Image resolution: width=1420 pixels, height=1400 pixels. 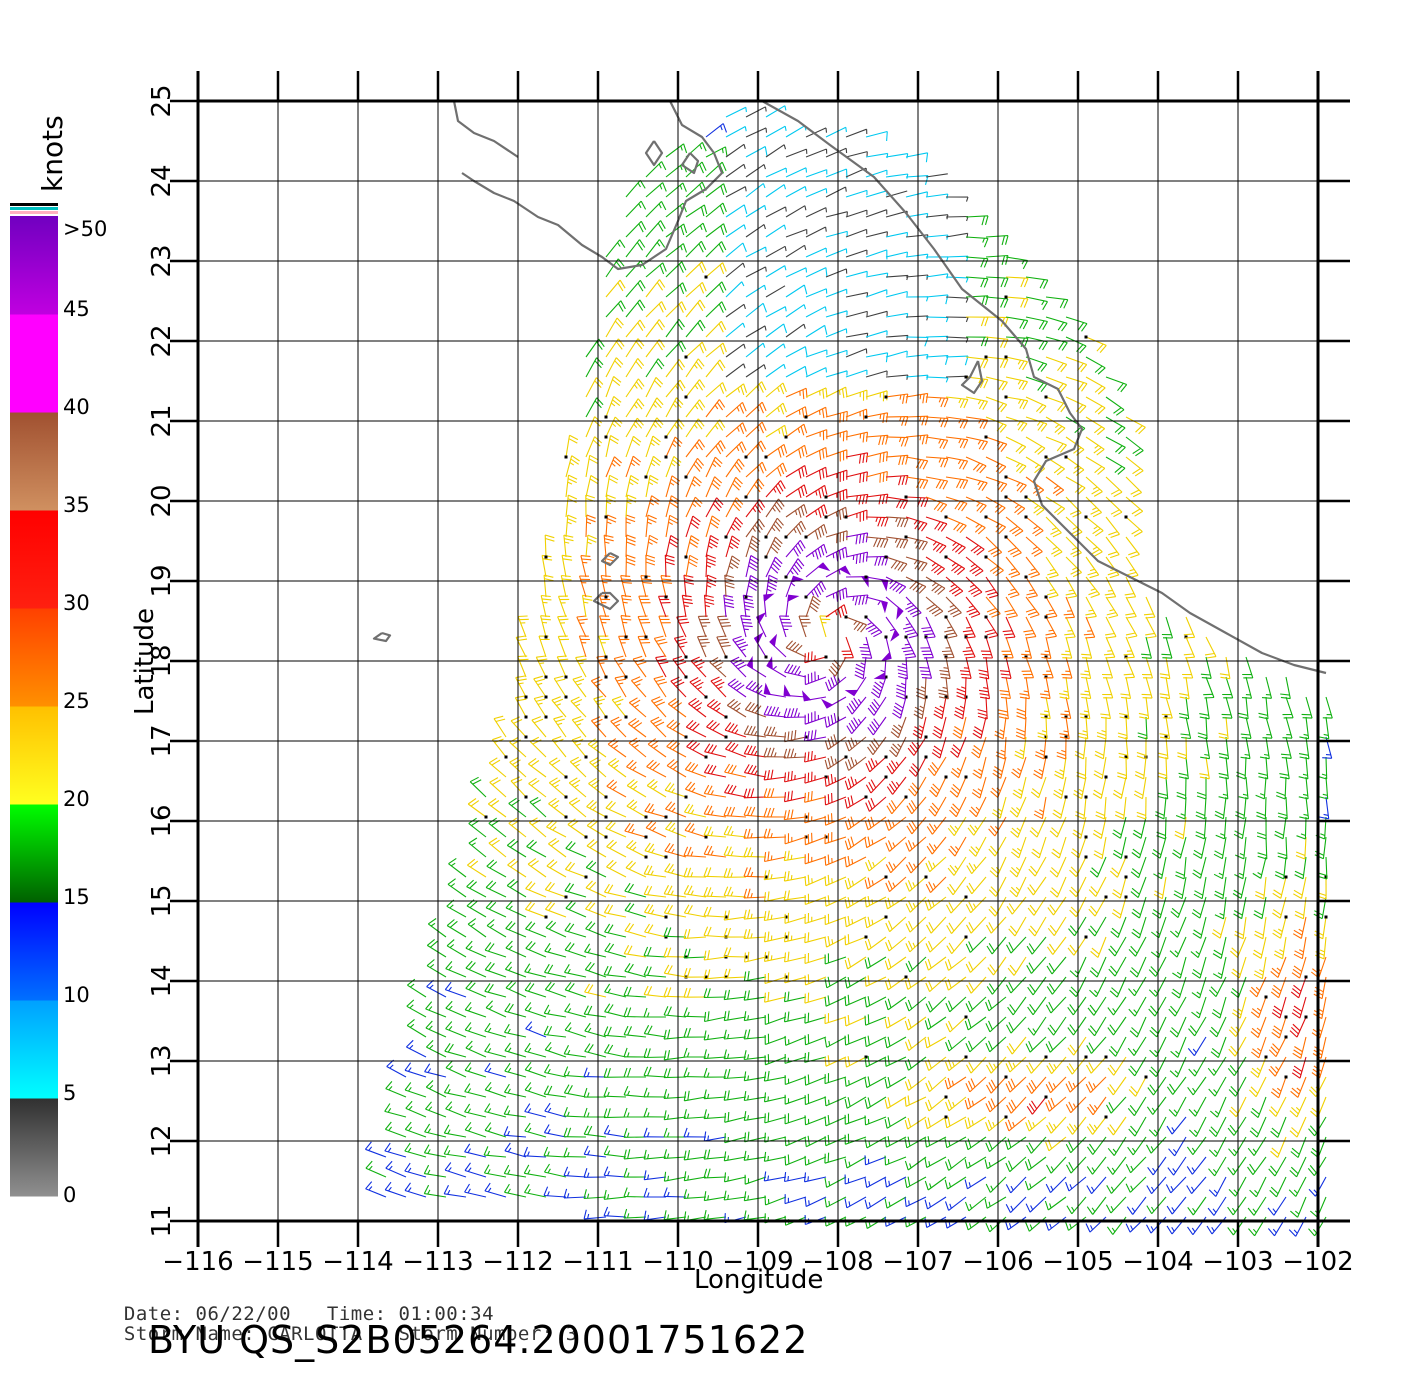 What do you see at coordinates (76, 701) in the screenshot?
I see `colorbar-tick-label: 25` at bounding box center [76, 701].